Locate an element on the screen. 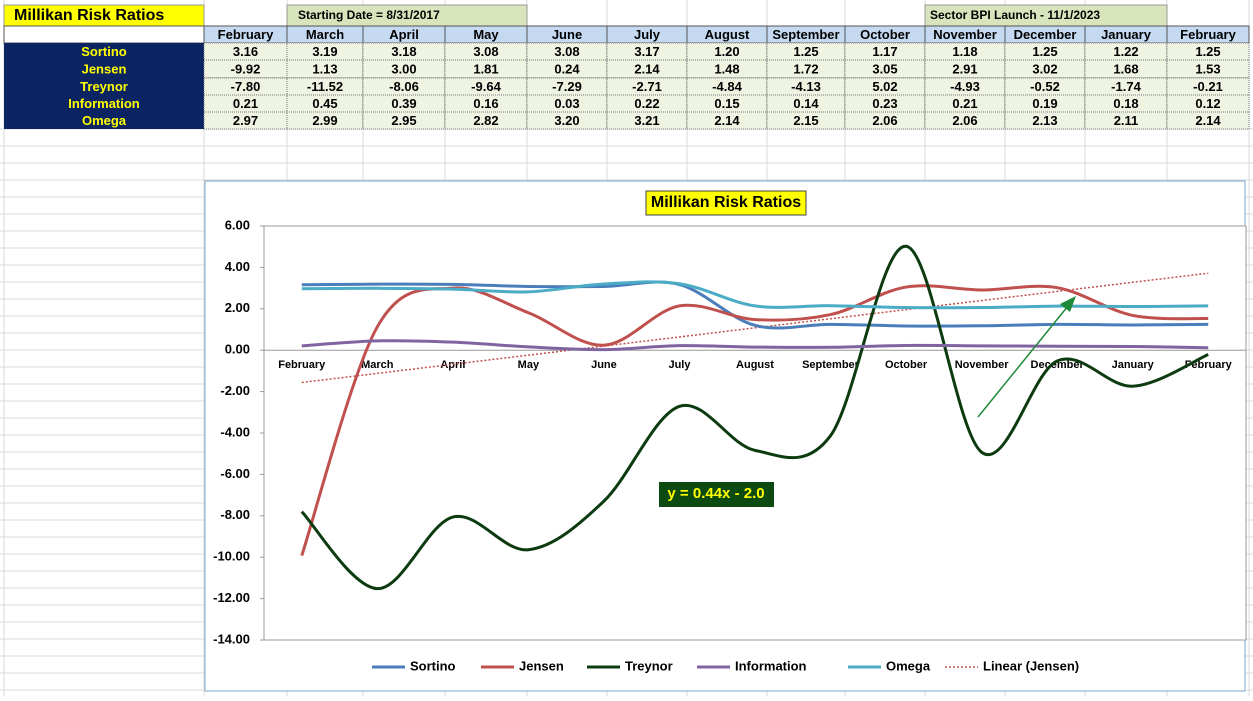  cell-value: 2.95 is located at coordinates (403, 120).